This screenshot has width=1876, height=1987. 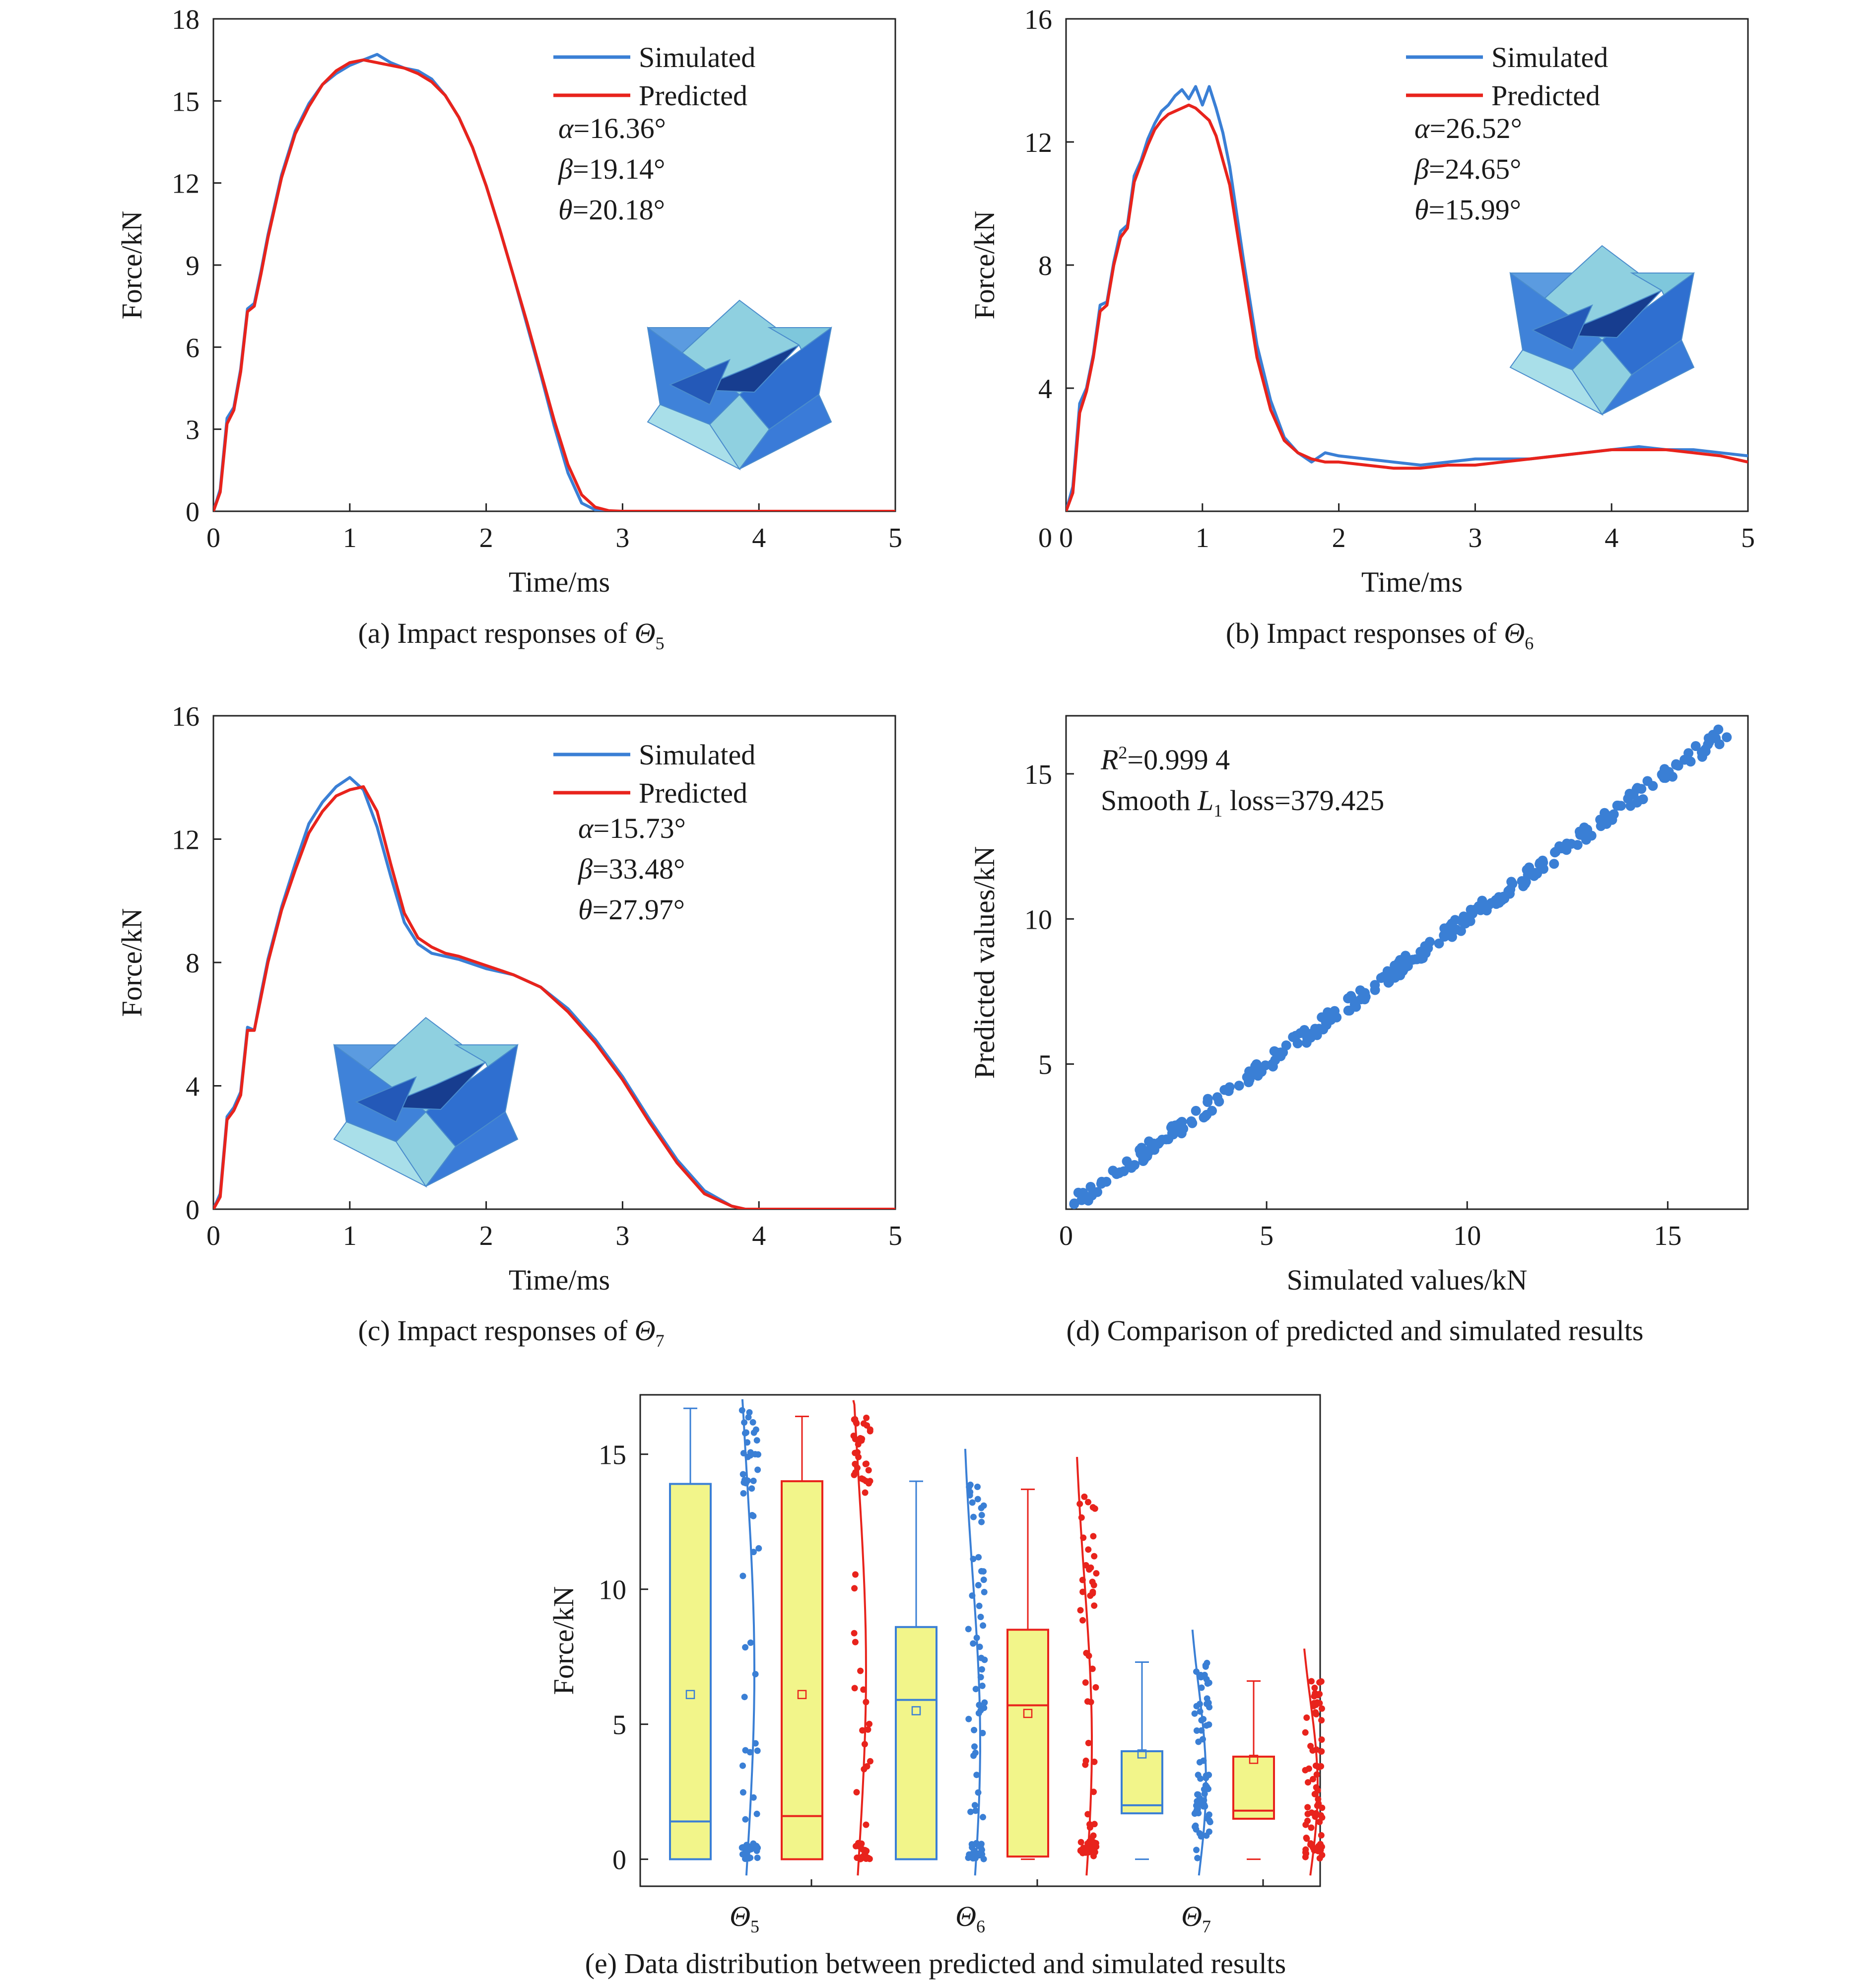 What do you see at coordinates (193, 266) in the screenshot?
I see `y-tick-label: 9` at bounding box center [193, 266].